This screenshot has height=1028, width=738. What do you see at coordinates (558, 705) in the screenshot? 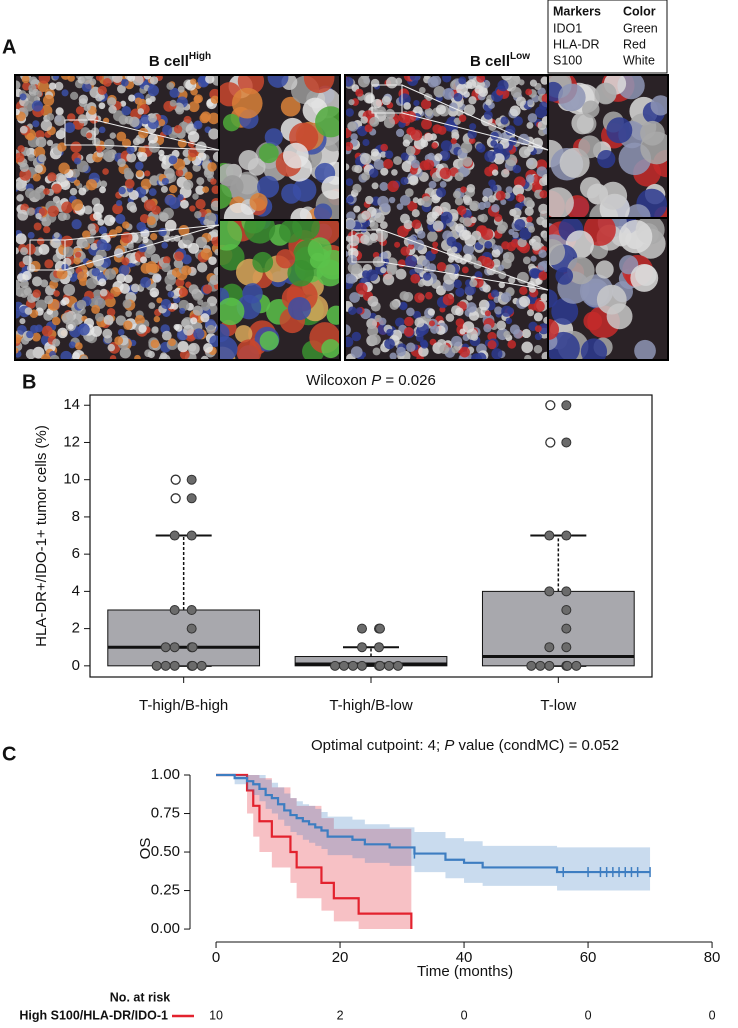
I see `x-tick-label: T-low` at bounding box center [558, 705].